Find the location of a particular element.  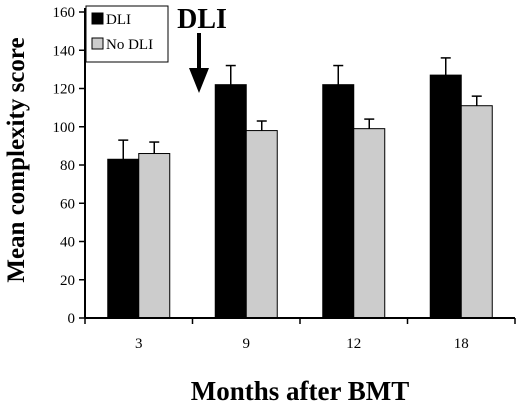

legend-label-no-dli: No DLI is located at coordinates (129, 45).